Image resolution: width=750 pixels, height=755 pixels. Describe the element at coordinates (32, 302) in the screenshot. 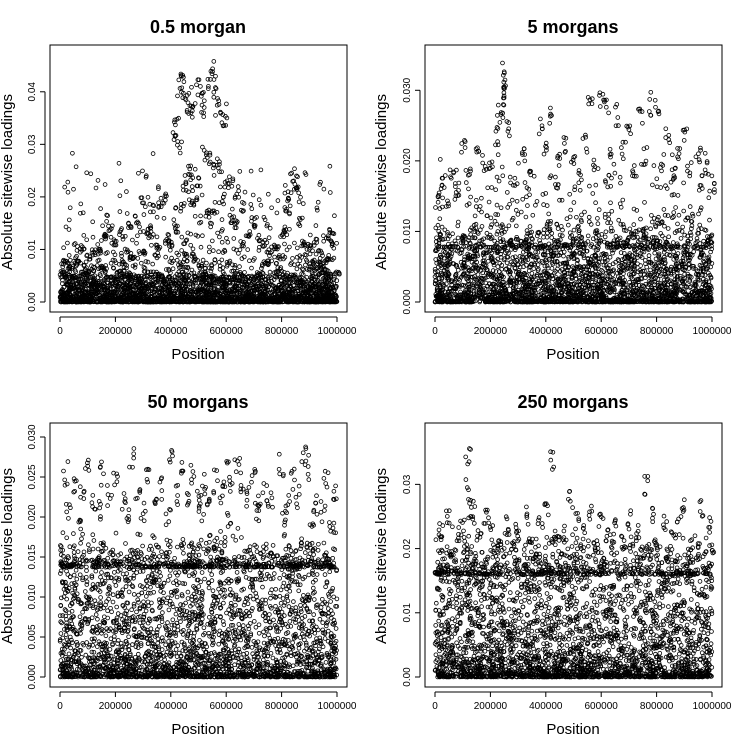

I see `y-tick-label: 0.00` at that location.